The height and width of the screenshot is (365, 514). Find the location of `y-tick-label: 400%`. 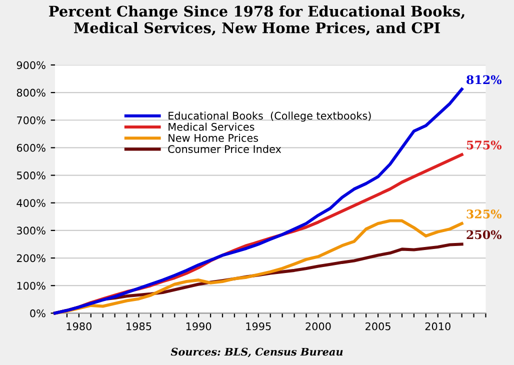

y-tick-label: 400% is located at coordinates (31, 203).